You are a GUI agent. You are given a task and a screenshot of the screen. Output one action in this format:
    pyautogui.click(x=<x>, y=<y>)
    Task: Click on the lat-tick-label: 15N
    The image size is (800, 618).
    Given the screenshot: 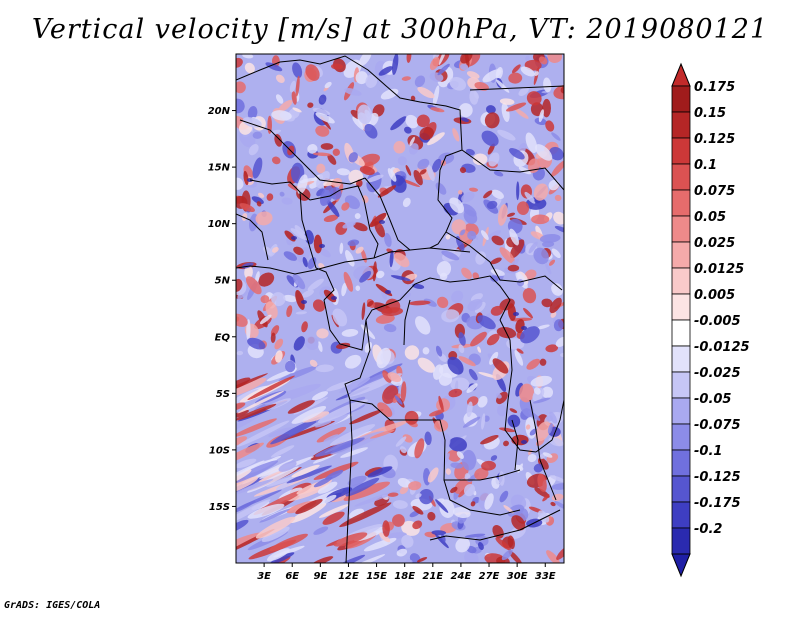 What is the action you would take?
    pyautogui.click(x=219, y=168)
    